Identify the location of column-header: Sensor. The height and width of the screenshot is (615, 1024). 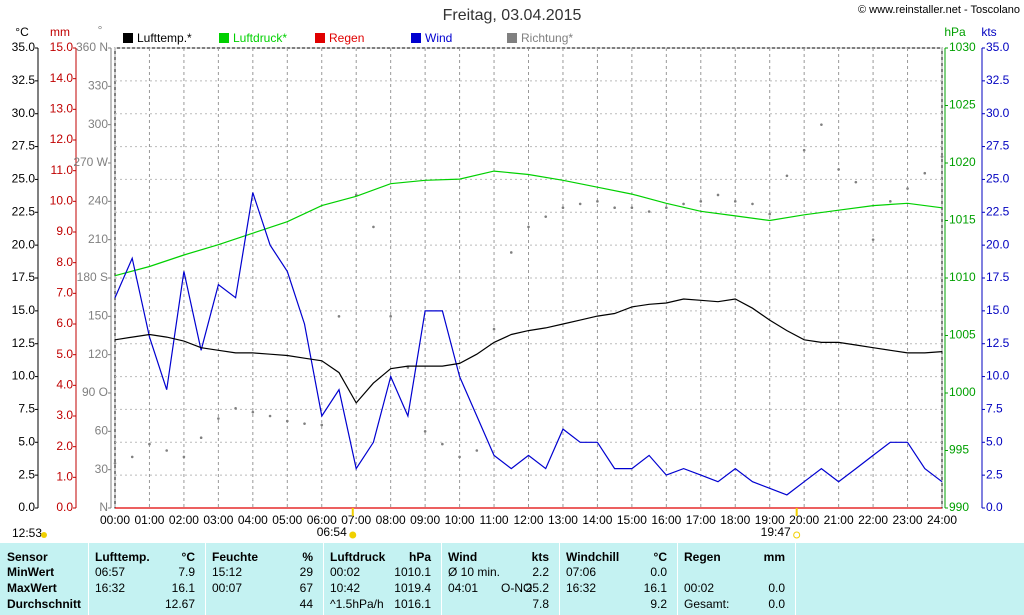
(27, 557).